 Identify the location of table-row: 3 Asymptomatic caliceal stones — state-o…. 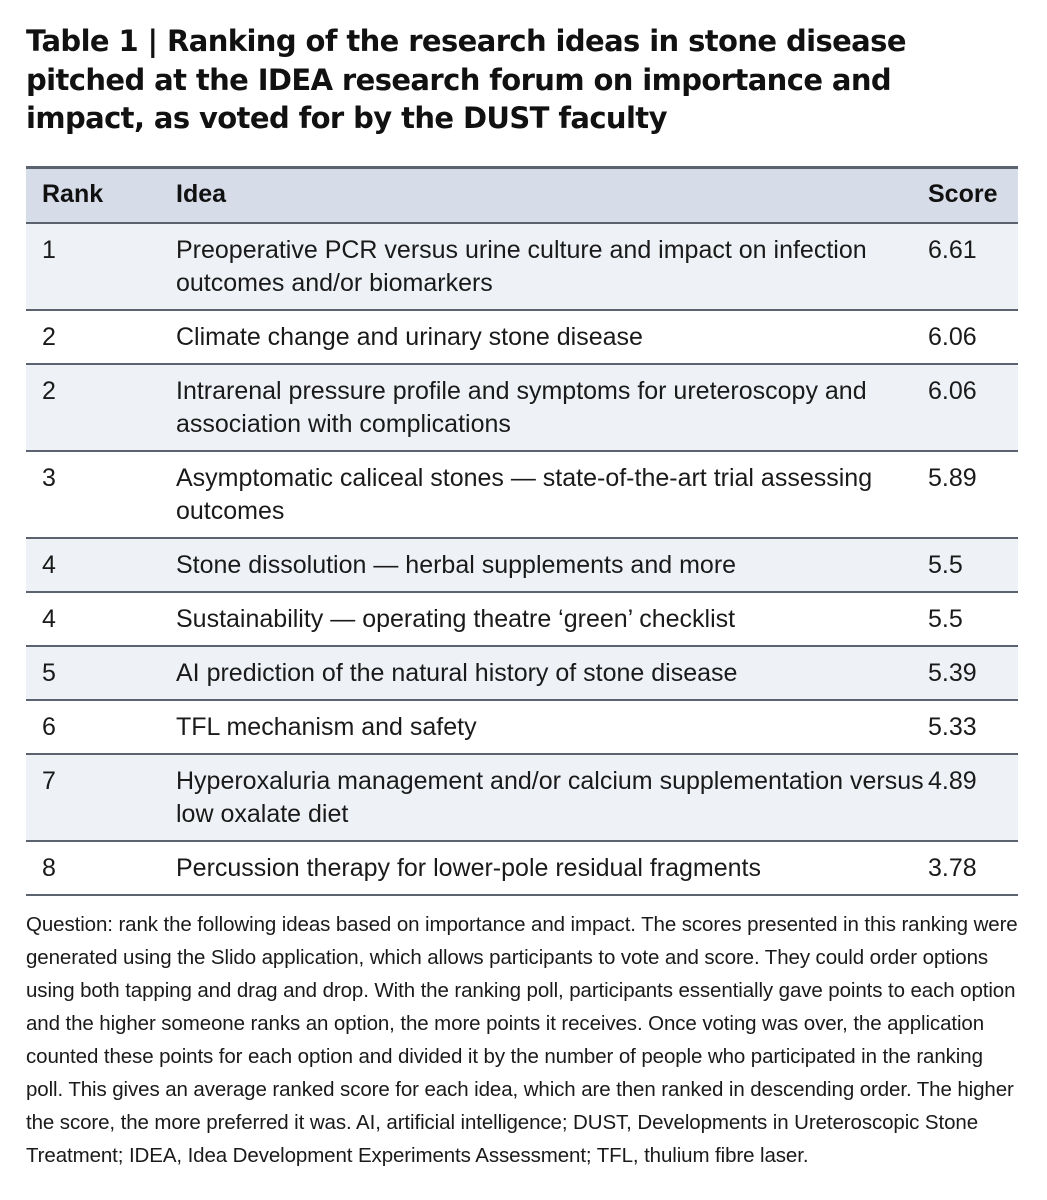
(522, 494).